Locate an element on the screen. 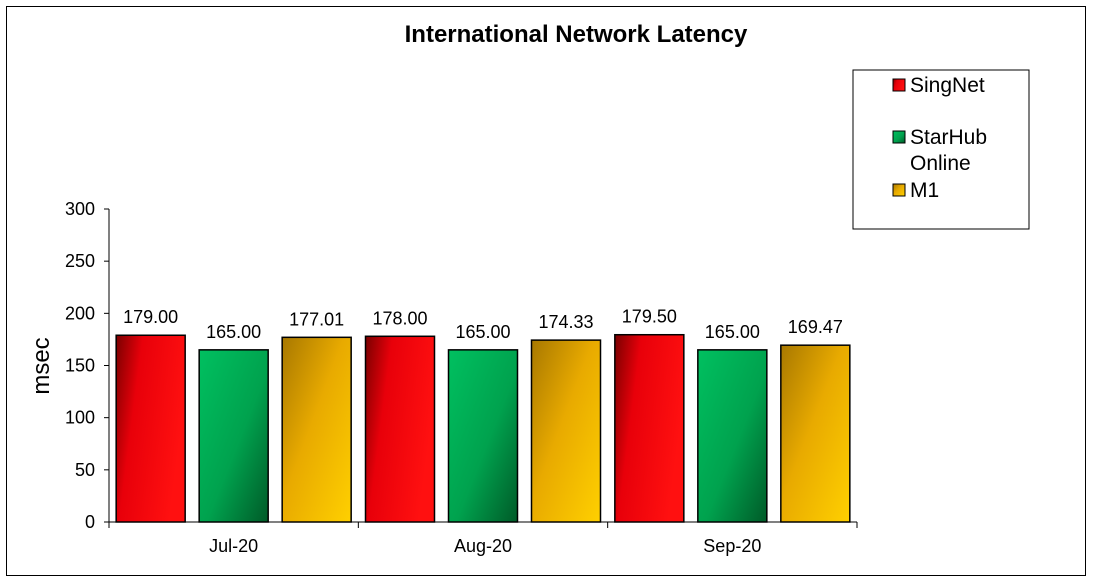 This screenshot has width=1094, height=584. data-label: 174.33 is located at coordinates (565, 322).